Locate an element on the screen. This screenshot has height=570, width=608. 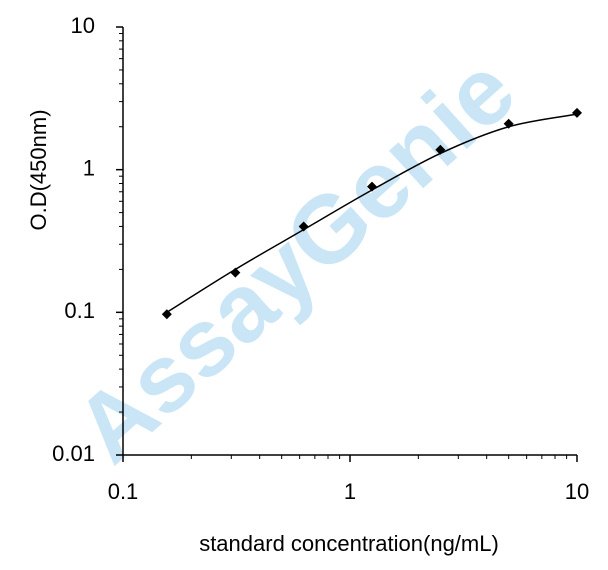
y-tick-label: 0.1 is located at coordinates (79, 310).